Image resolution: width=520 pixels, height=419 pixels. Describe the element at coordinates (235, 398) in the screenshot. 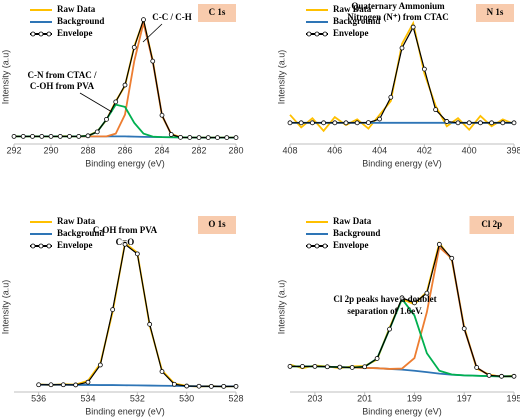

I see `x-tick-label: 528` at that location.